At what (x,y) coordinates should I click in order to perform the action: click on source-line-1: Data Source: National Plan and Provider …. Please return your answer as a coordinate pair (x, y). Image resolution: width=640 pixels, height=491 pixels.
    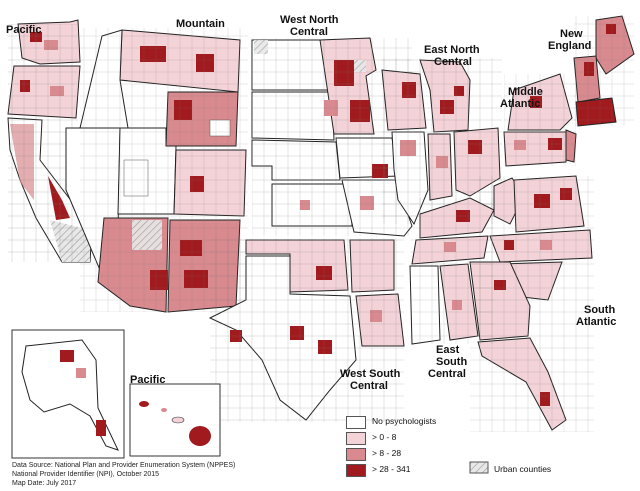
    Looking at the image, I should click on (124, 465).